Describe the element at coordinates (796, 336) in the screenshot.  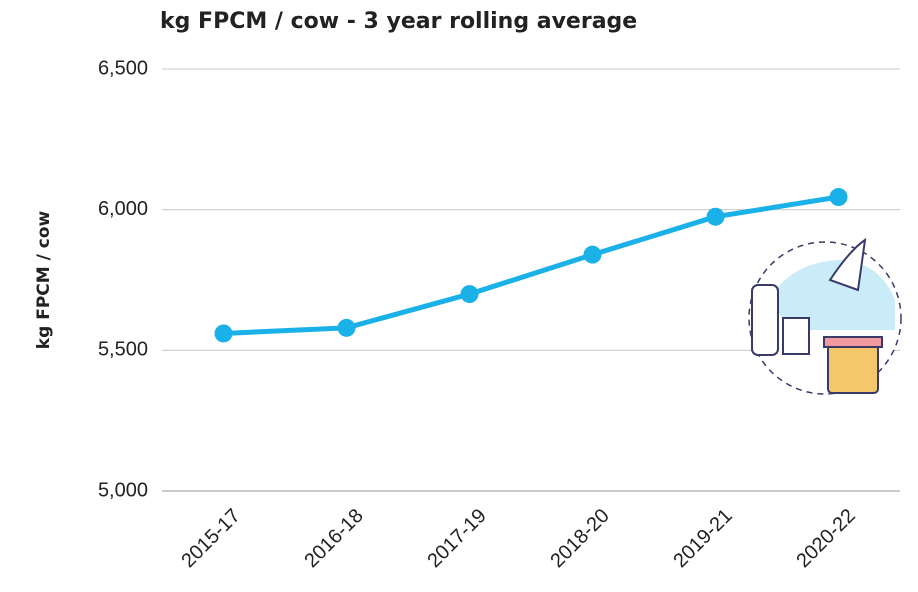
I see `icon-glass` at that location.